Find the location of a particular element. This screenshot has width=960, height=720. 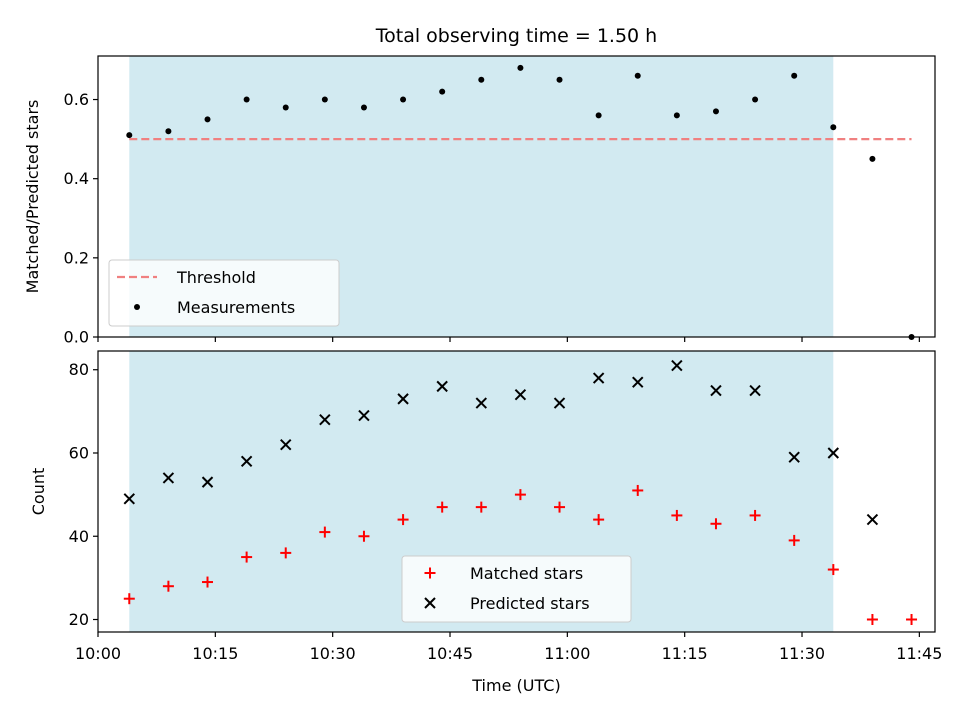

x-tick-label: 10:00 is located at coordinates (98, 653).